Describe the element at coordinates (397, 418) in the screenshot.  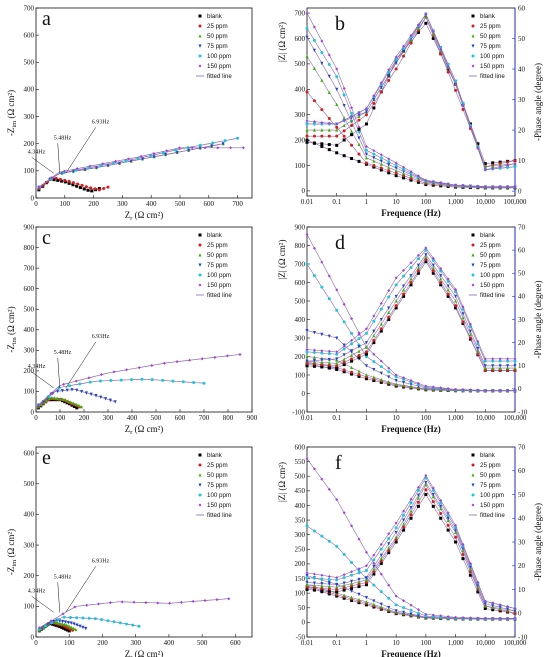
I see `x-tick-label: 10` at that location.